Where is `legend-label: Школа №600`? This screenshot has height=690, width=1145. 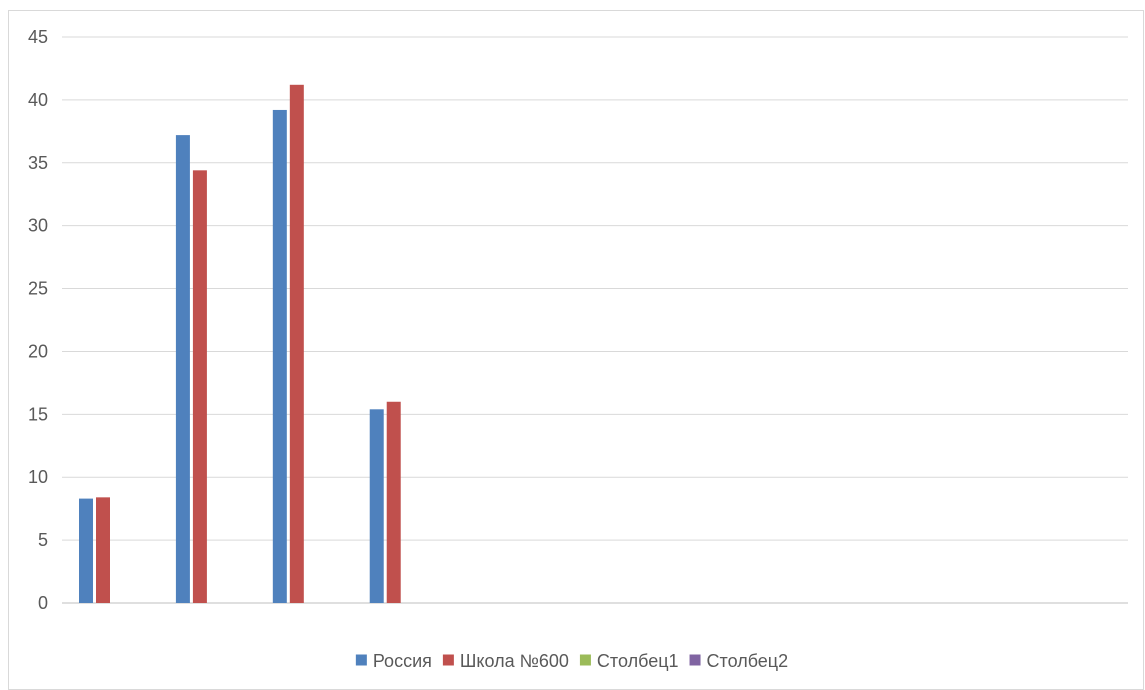 legend-label: Школа №600 is located at coordinates (514, 661).